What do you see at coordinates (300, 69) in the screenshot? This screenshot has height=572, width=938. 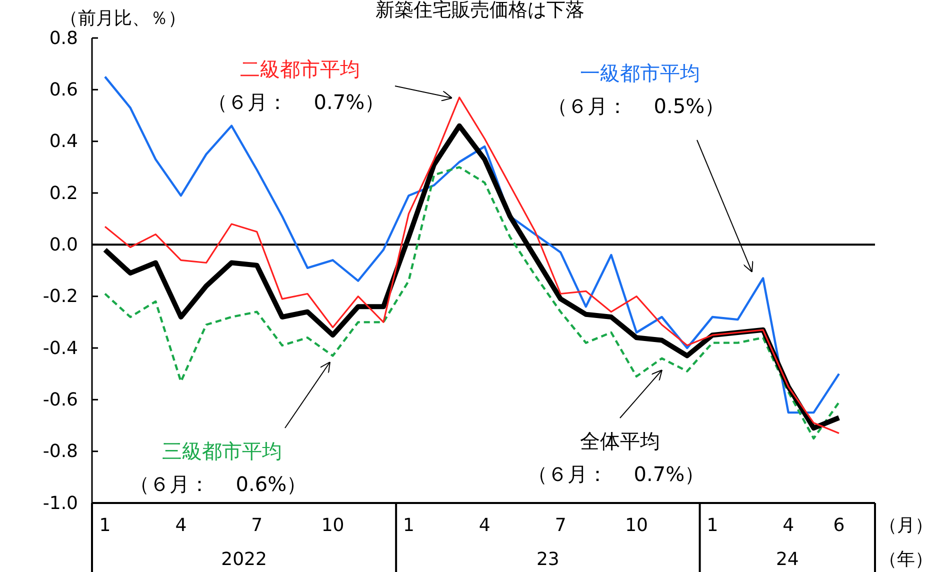 I see `text: 二級都市平均` at bounding box center [300, 69].